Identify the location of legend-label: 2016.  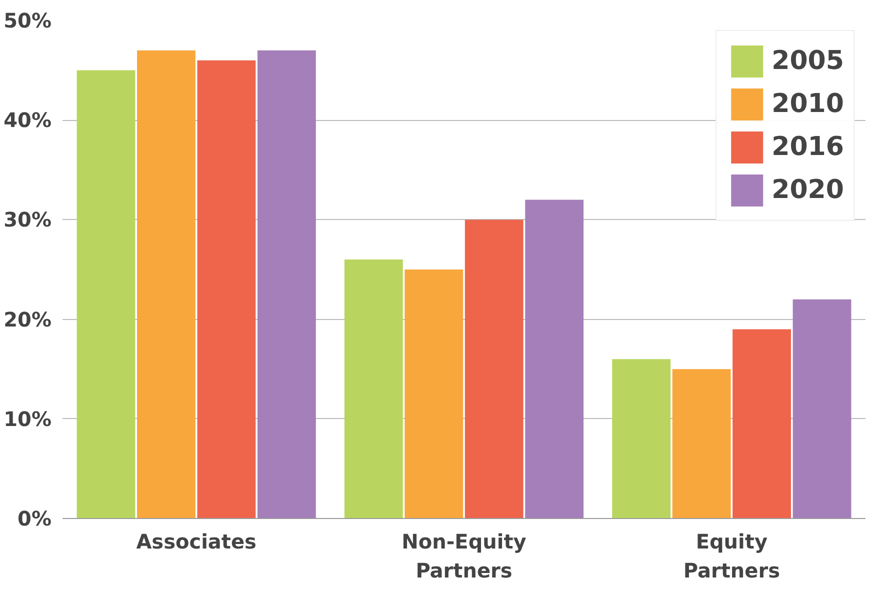
(808, 147).